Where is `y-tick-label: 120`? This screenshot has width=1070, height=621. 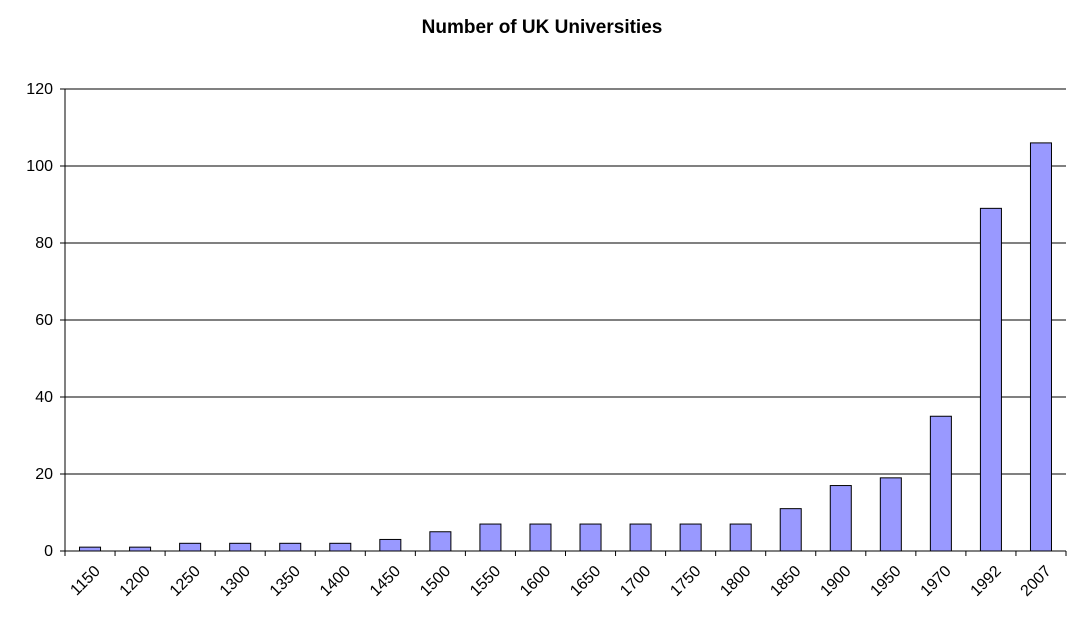 y-tick-label: 120 is located at coordinates (39, 89).